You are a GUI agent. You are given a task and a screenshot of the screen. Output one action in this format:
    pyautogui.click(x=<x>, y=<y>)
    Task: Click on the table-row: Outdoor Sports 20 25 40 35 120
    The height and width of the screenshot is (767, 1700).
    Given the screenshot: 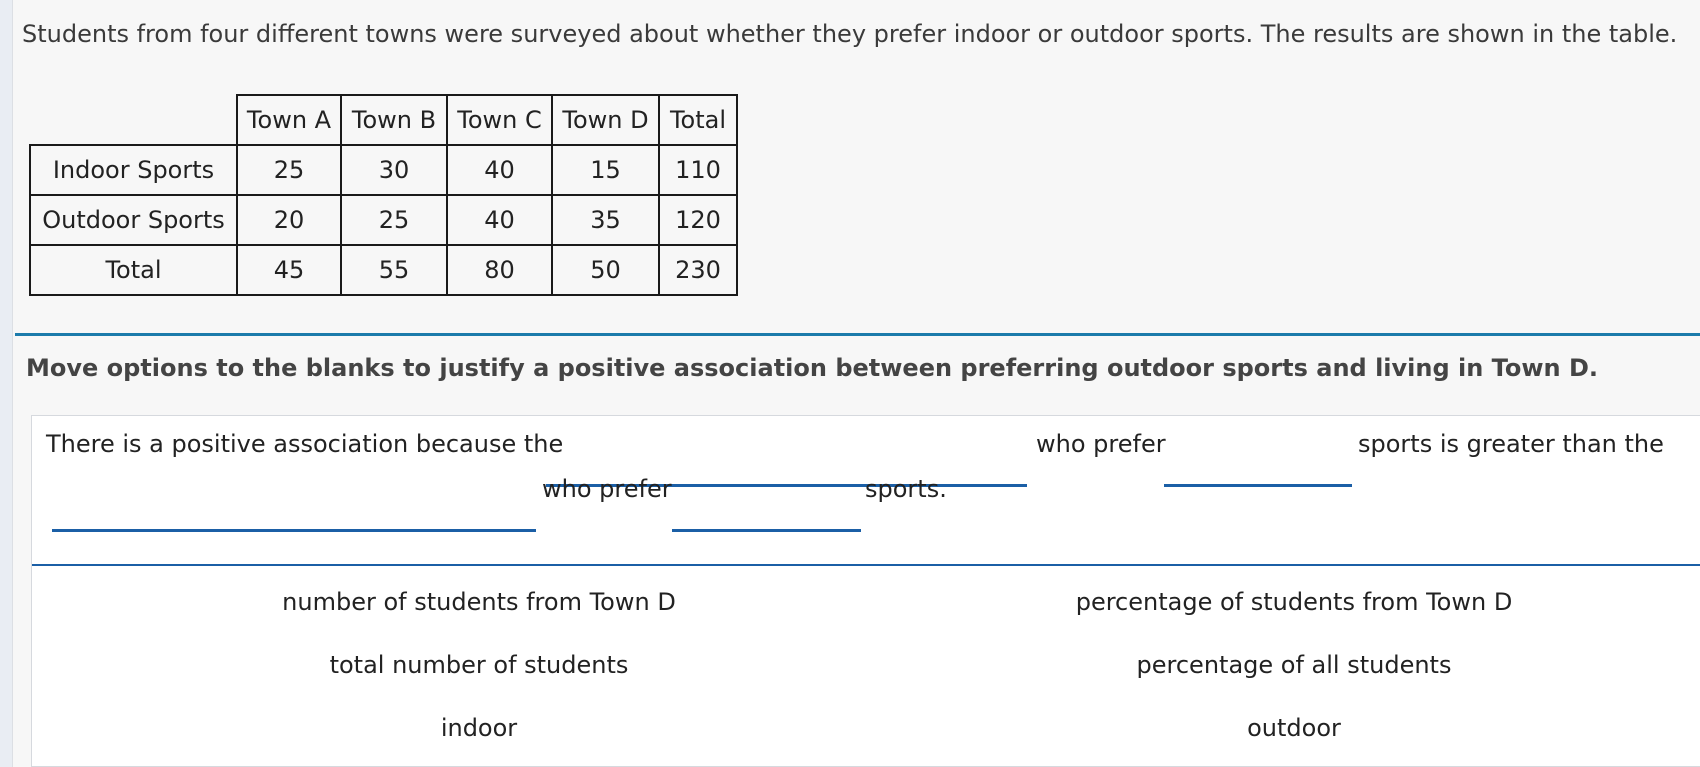 What is the action you would take?
    pyautogui.click(x=383, y=220)
    